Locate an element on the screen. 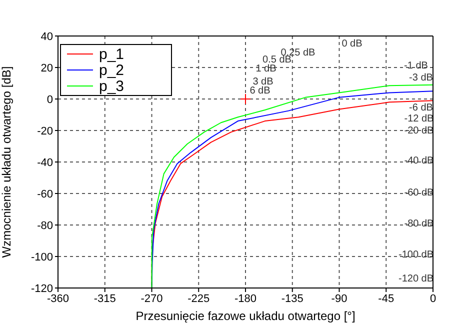  annotation: -80 dB is located at coordinates (419, 224).